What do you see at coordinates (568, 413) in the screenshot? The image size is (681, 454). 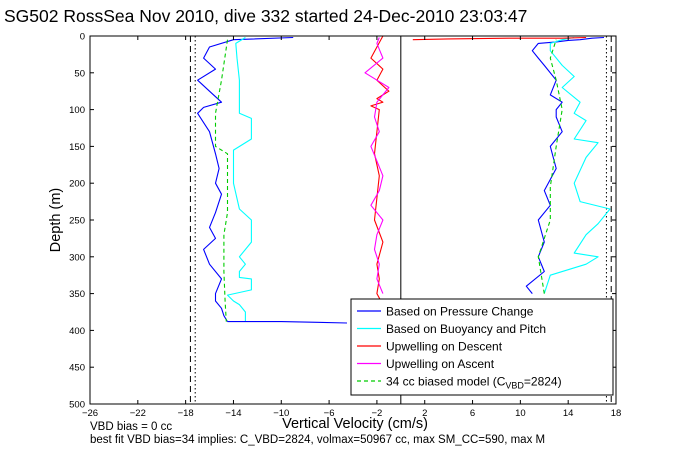 I see `x-tick-label: 14` at bounding box center [568, 413].